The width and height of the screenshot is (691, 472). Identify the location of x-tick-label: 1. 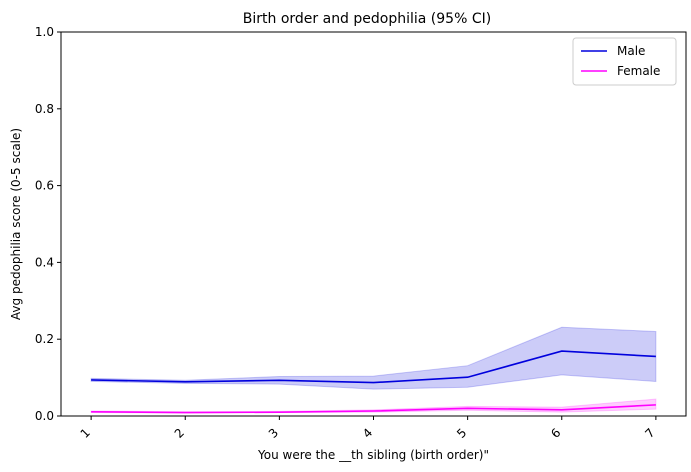
(85, 433).